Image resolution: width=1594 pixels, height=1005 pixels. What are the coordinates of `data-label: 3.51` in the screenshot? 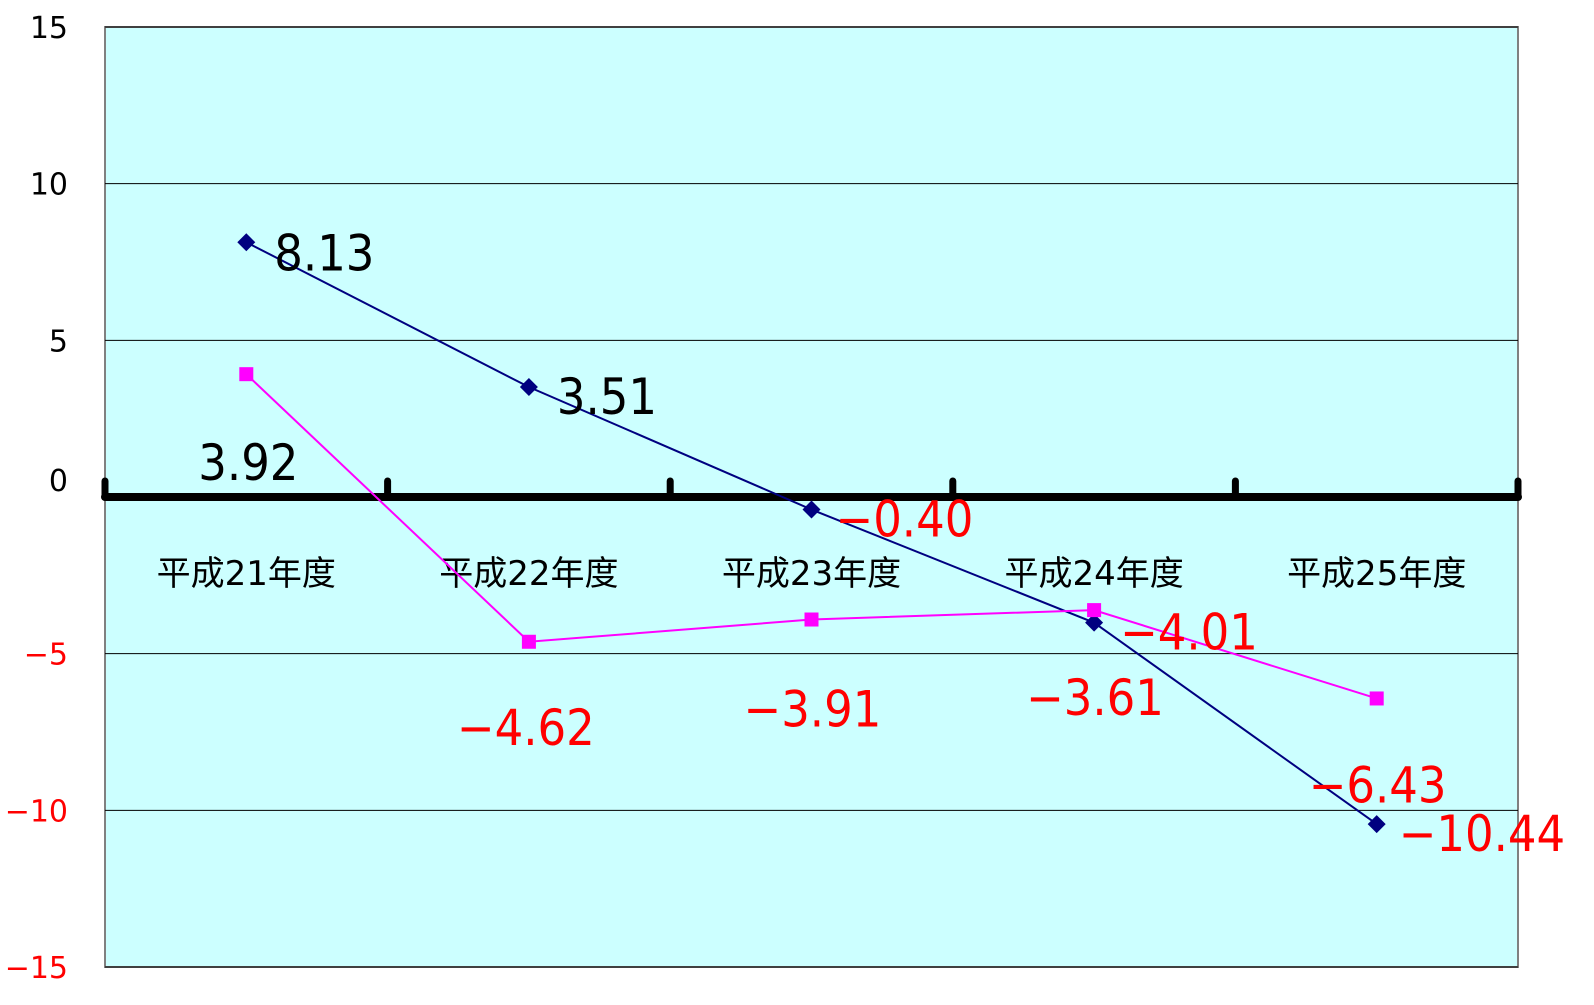 It's located at (607, 397).